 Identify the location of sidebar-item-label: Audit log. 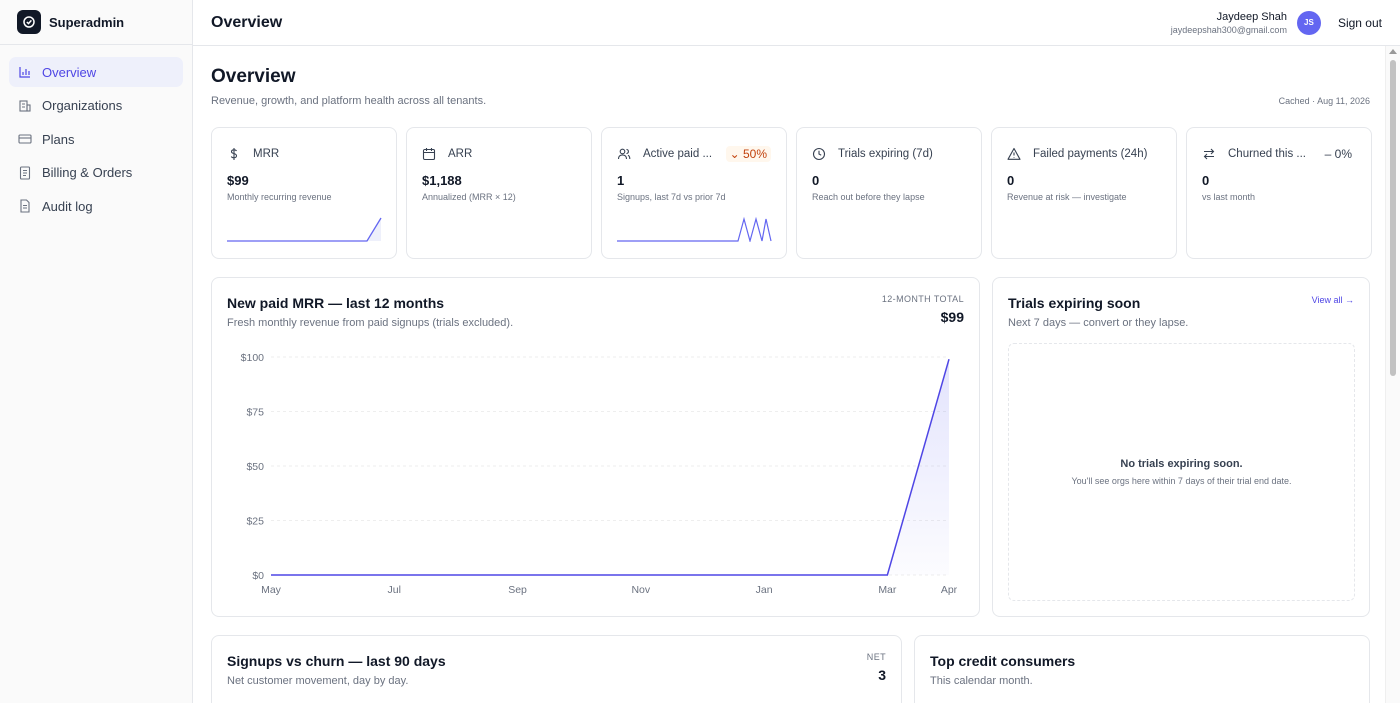
(67, 206).